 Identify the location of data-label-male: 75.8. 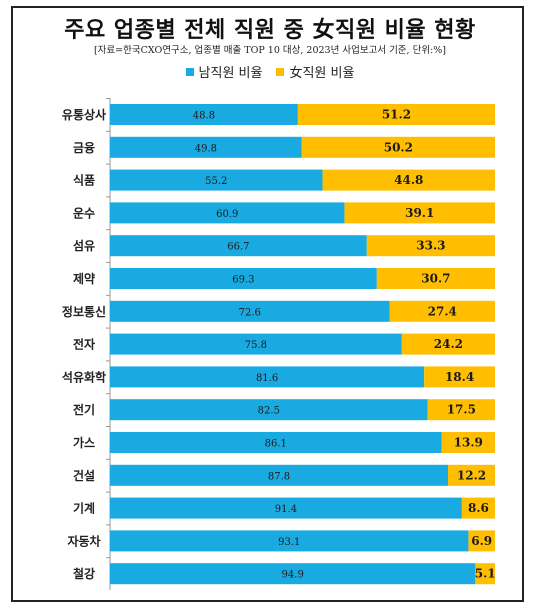
(256, 345).